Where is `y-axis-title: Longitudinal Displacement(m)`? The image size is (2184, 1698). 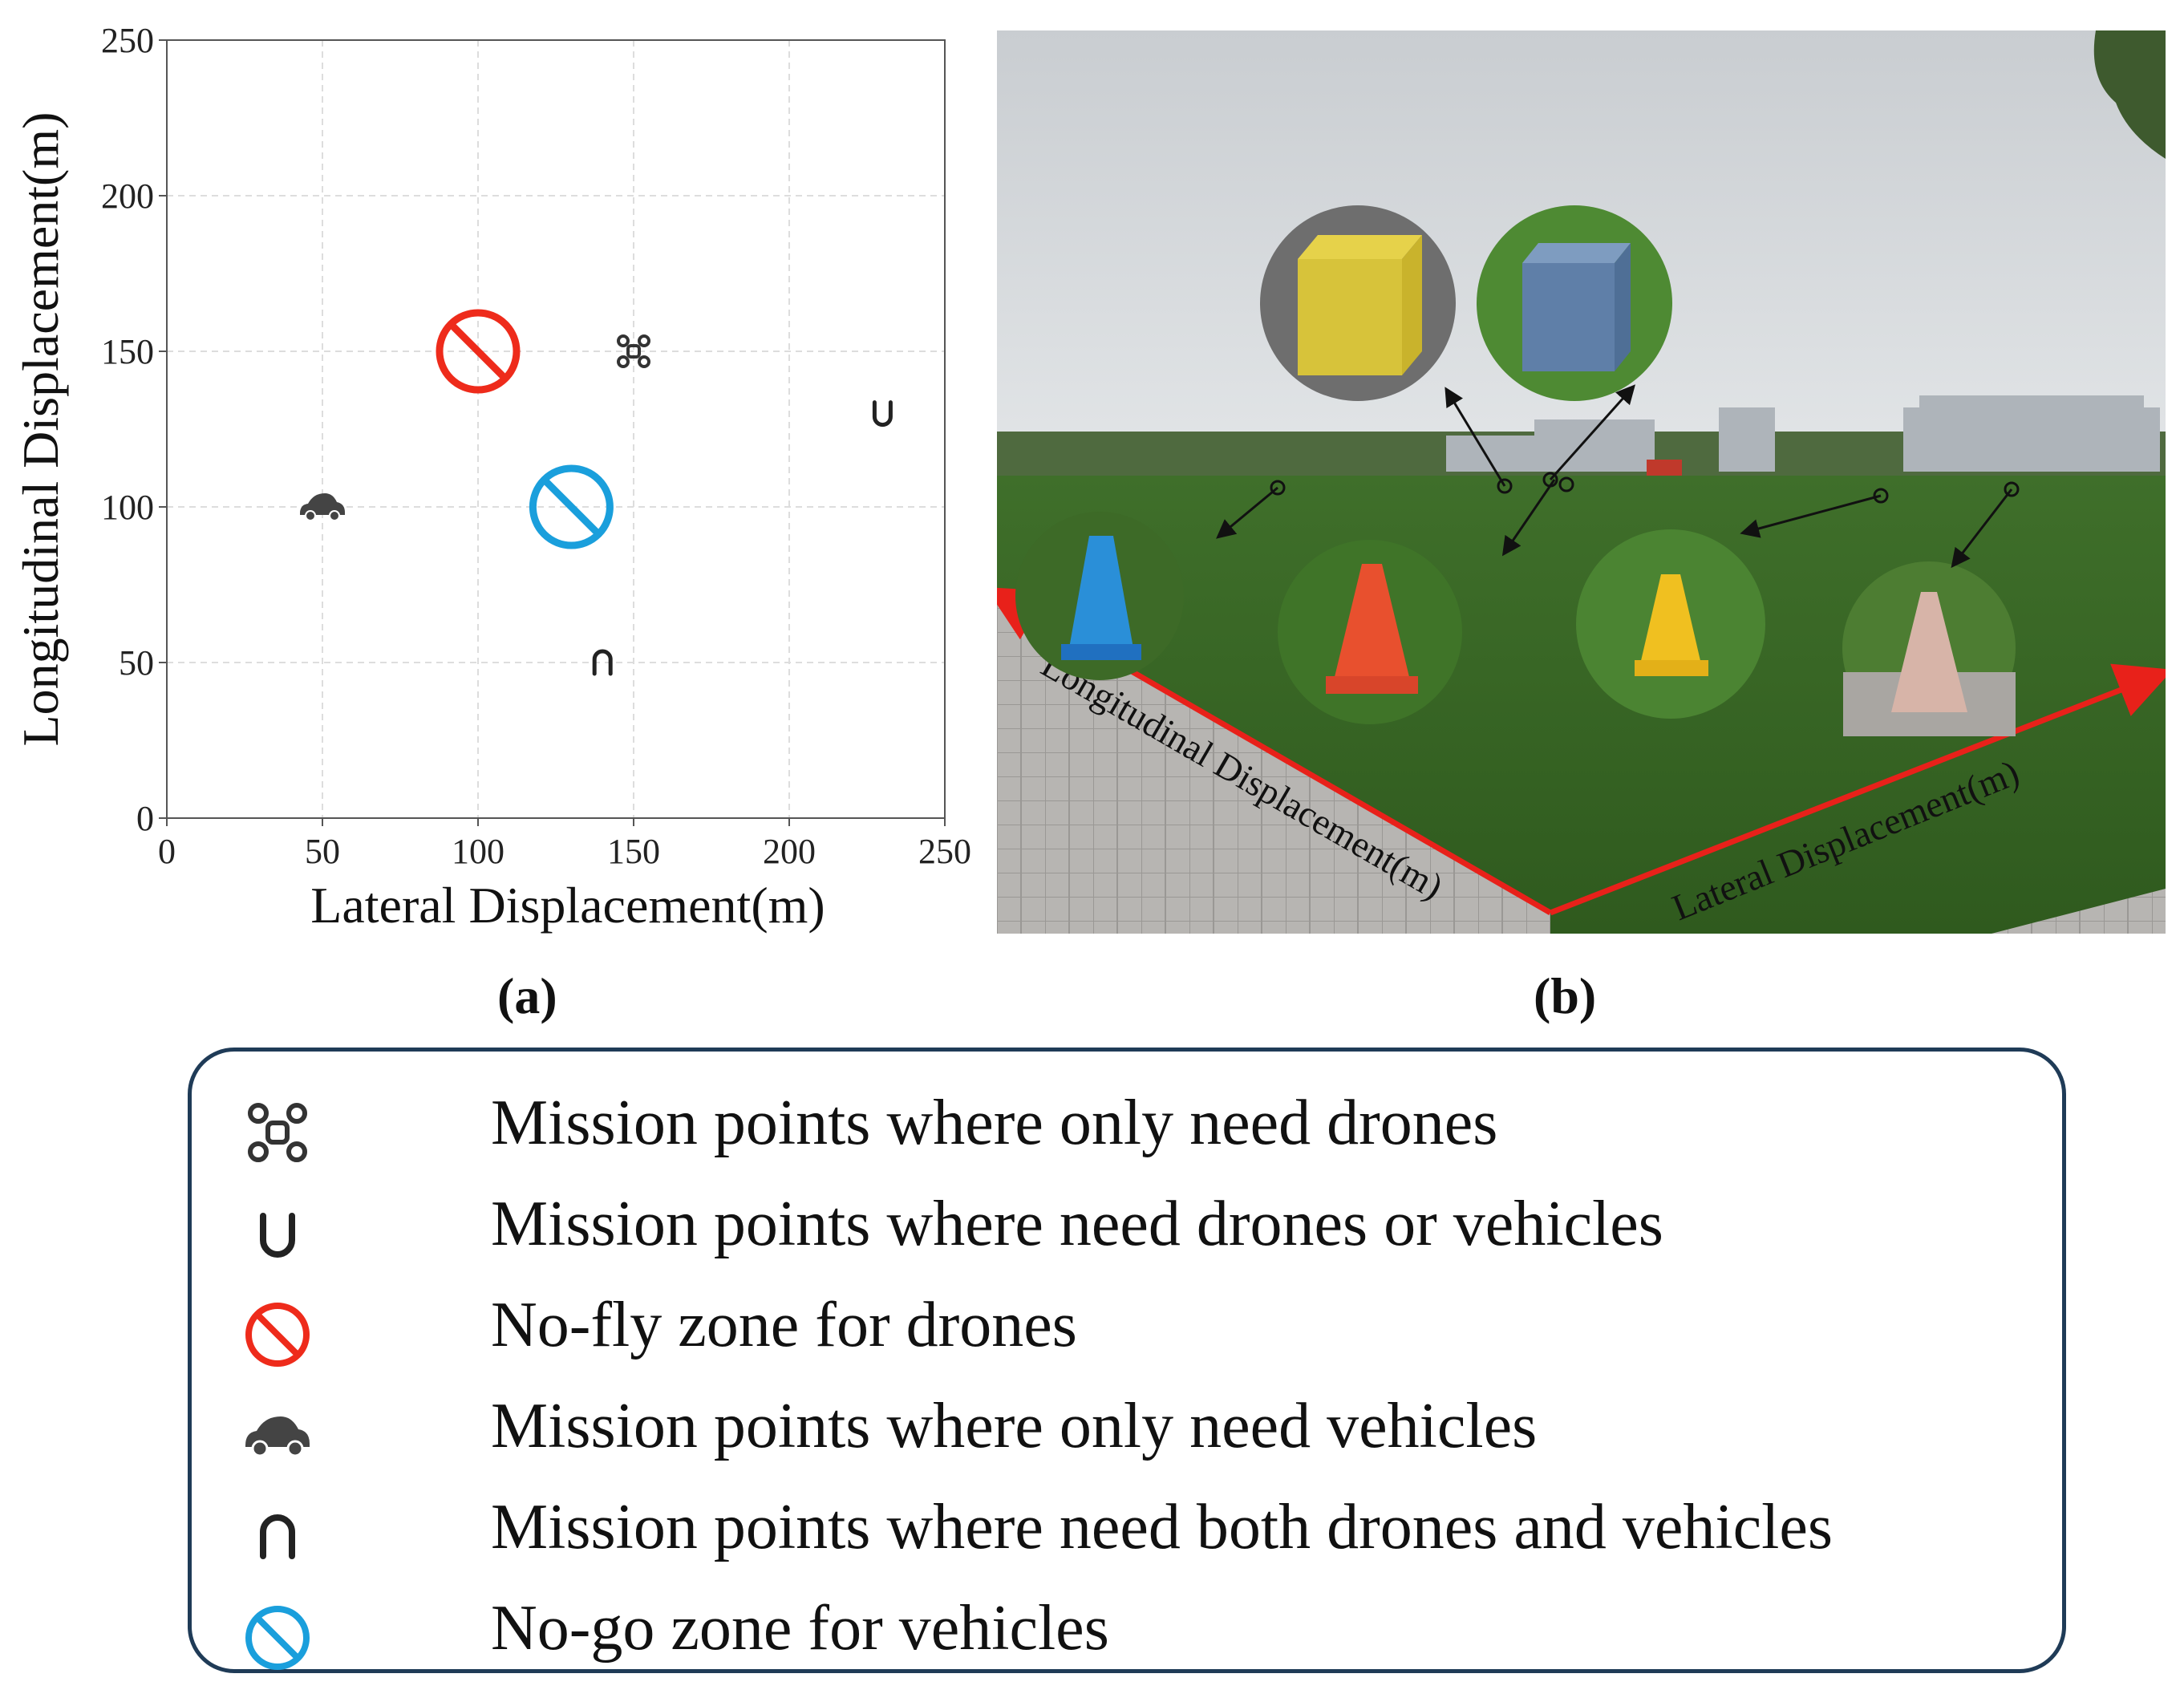
y-axis-title: Longitudinal Displacement(m) is located at coordinates (40, 429).